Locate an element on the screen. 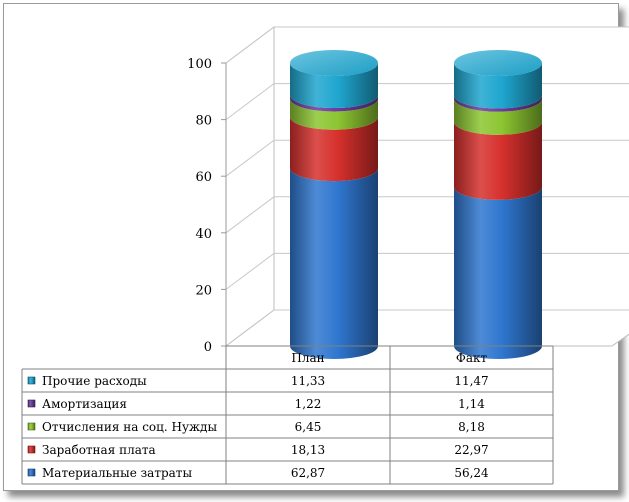 The image size is (629, 502). gridline is located at coordinates (427, 45).